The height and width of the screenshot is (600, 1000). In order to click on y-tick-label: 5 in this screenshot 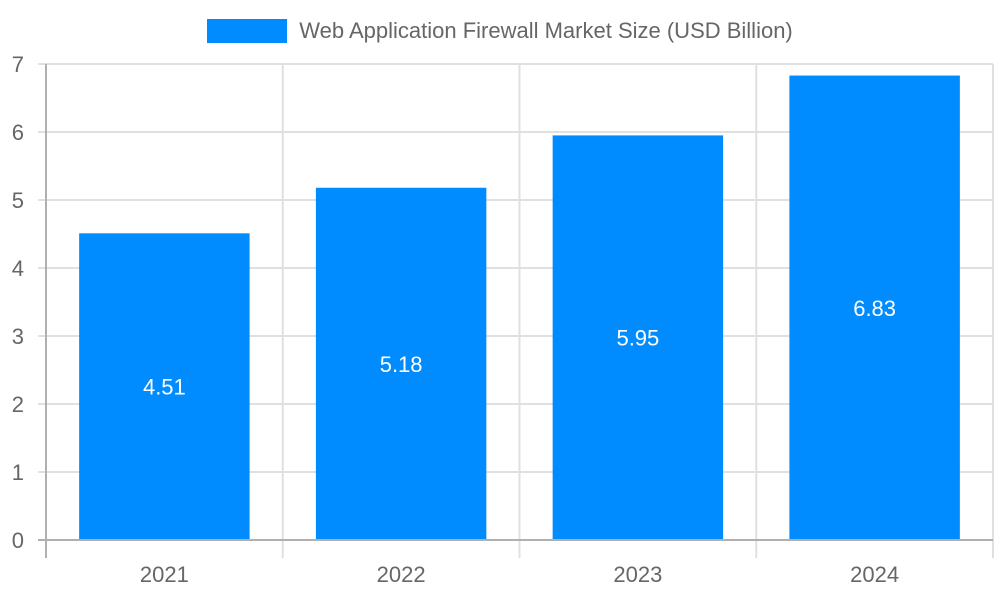, I will do `click(18, 200)`.